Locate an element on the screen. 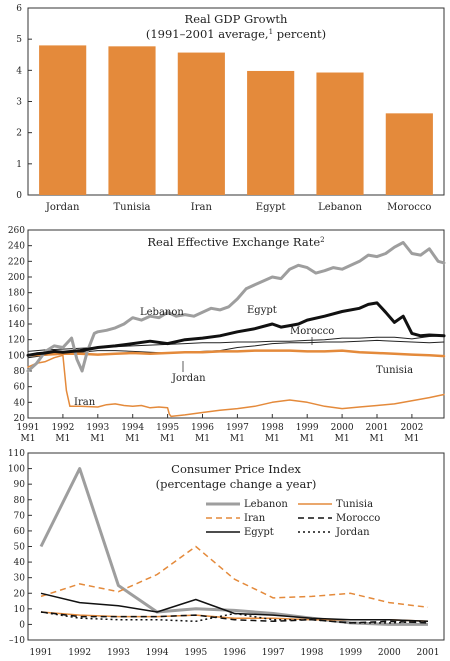 Image resolution: width=450 pixels, height=661 pixels. cpi-line-jordan is located at coordinates (234, 617).